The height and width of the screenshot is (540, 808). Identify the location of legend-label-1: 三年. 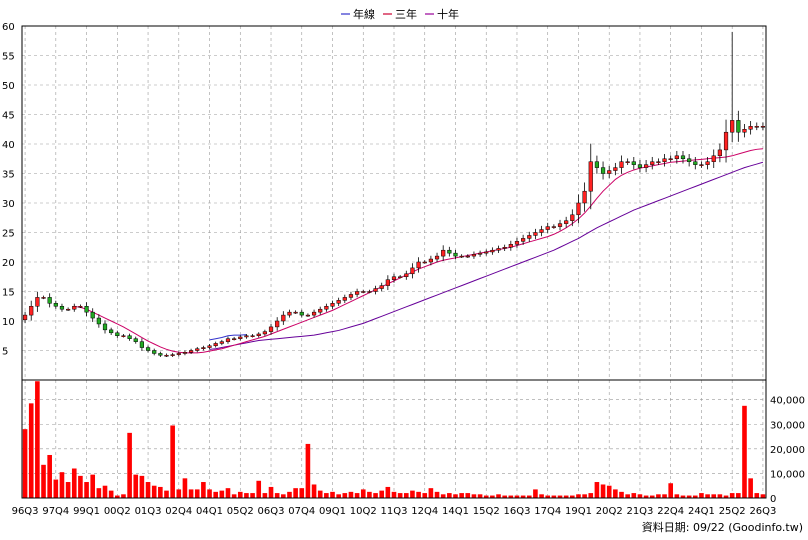
(406, 14).